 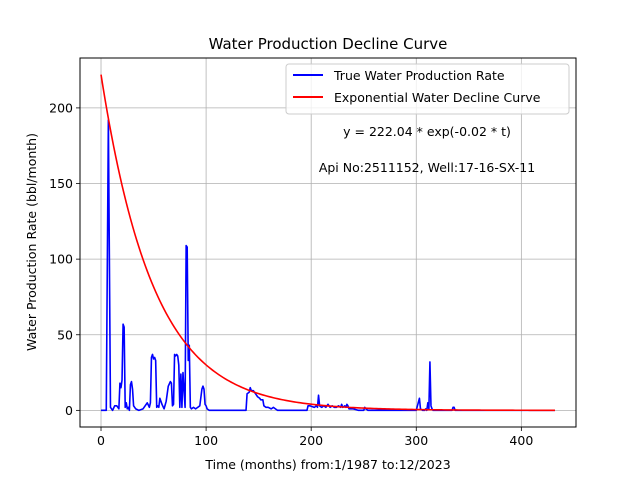 What do you see at coordinates (206, 440) in the screenshot?
I see `x-tick-label: 100` at bounding box center [206, 440].